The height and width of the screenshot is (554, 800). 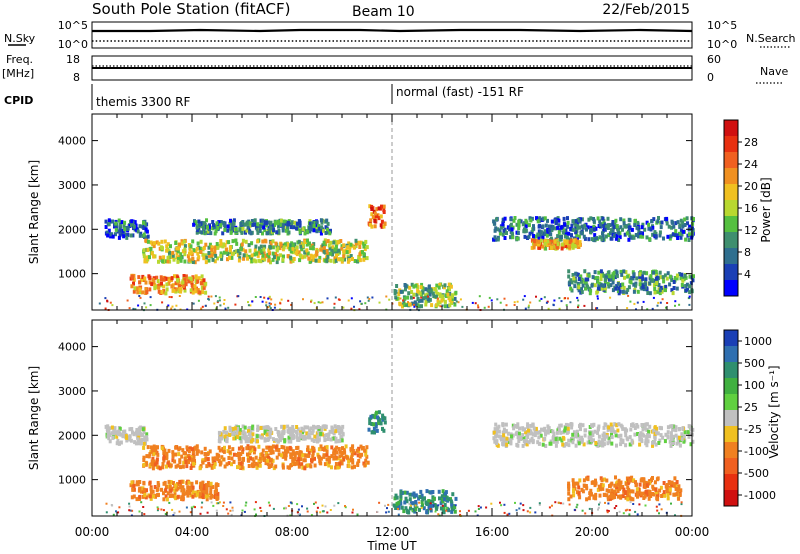 What do you see at coordinates (722, 25) in the screenshot?
I see `nsearch-tick-high: 10^5` at bounding box center [722, 25].